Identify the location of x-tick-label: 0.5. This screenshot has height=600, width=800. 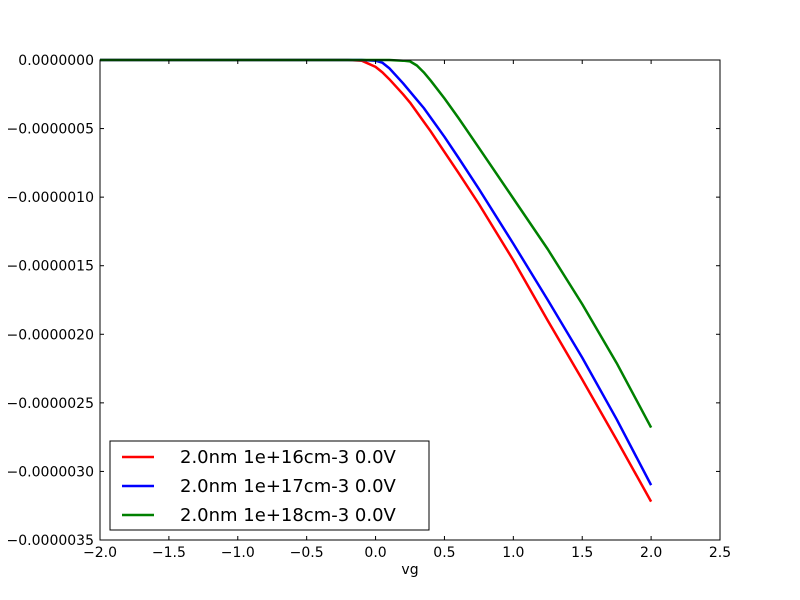
(444, 553).